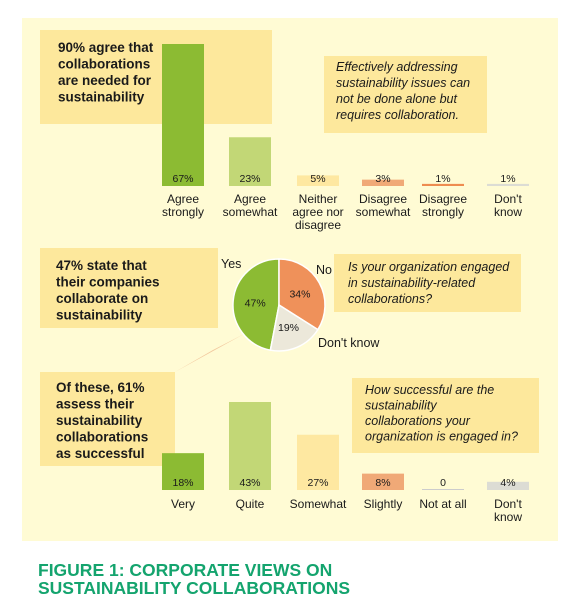 The image size is (572, 616). I want to click on pie-value-0: 47%, so click(255, 304).